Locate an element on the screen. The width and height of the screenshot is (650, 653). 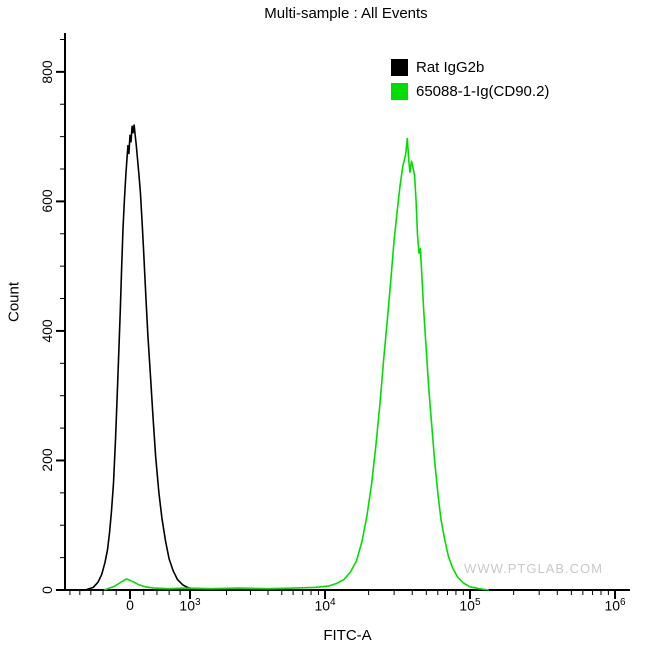
y-axis-label: Count is located at coordinates (14, 302).